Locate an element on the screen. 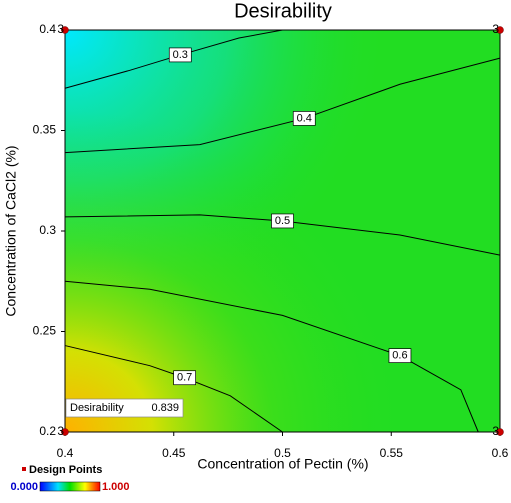  contour-label: 0.7 is located at coordinates (184, 378).